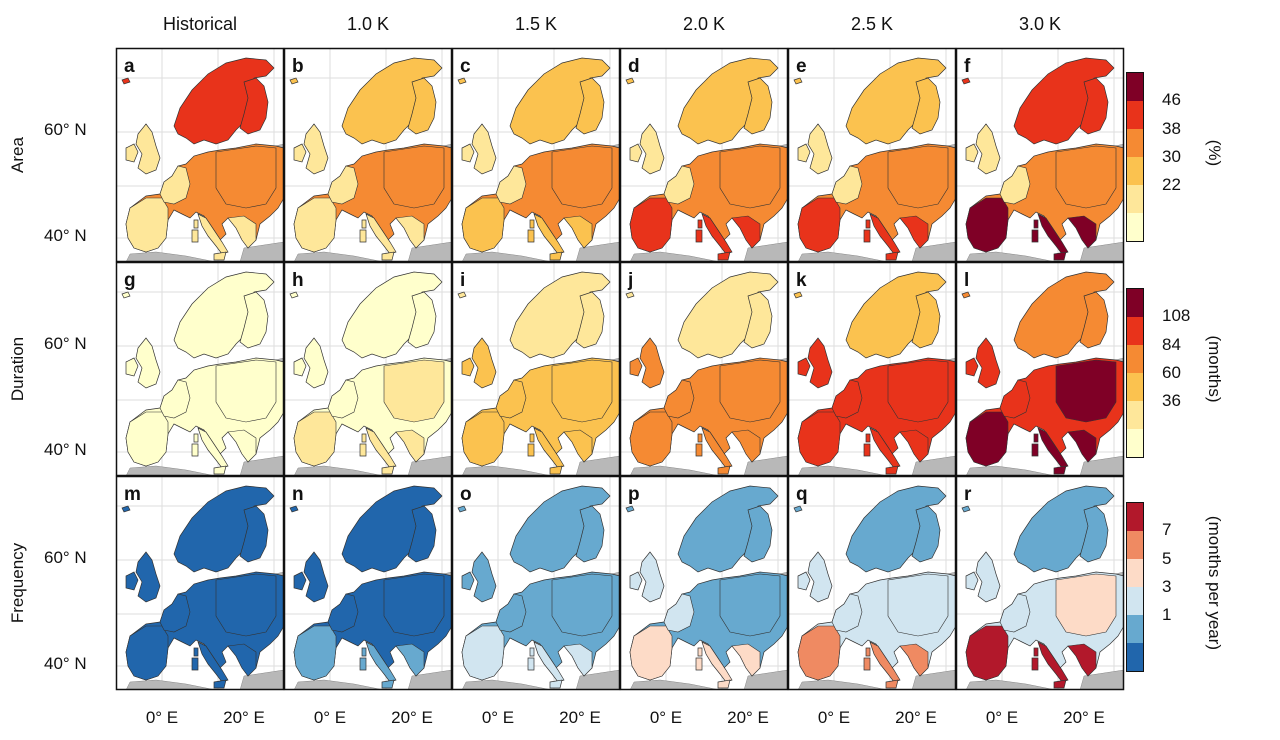  I want to click on colorbar-frequency, so click(1135, 587).